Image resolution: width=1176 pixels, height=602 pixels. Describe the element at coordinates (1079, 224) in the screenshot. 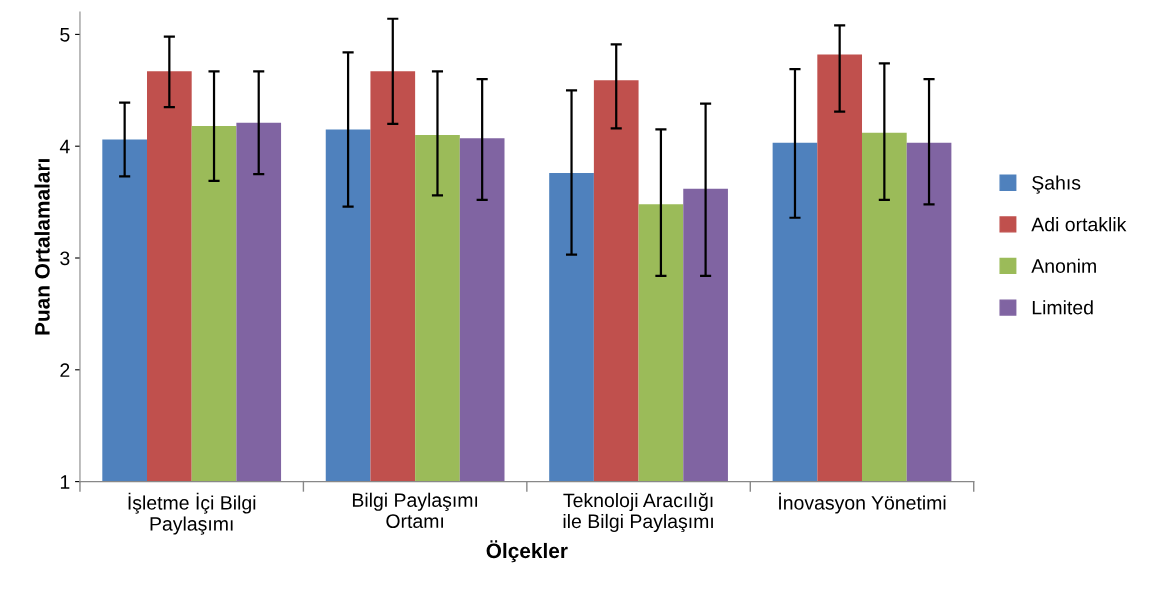

I see `legend-label: Adi ortaklik` at that location.